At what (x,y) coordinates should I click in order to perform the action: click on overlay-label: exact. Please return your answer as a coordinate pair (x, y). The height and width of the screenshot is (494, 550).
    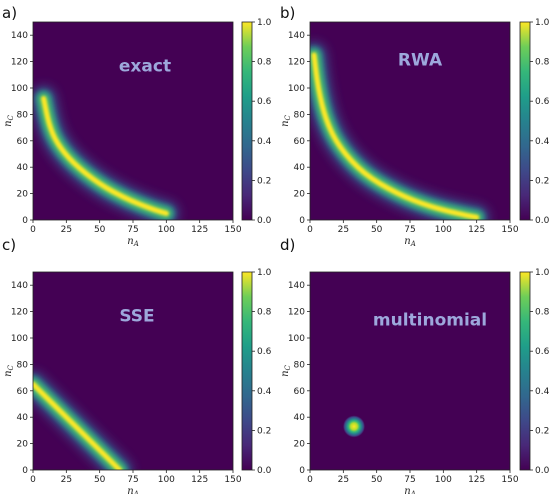
    Looking at the image, I should click on (145, 67).